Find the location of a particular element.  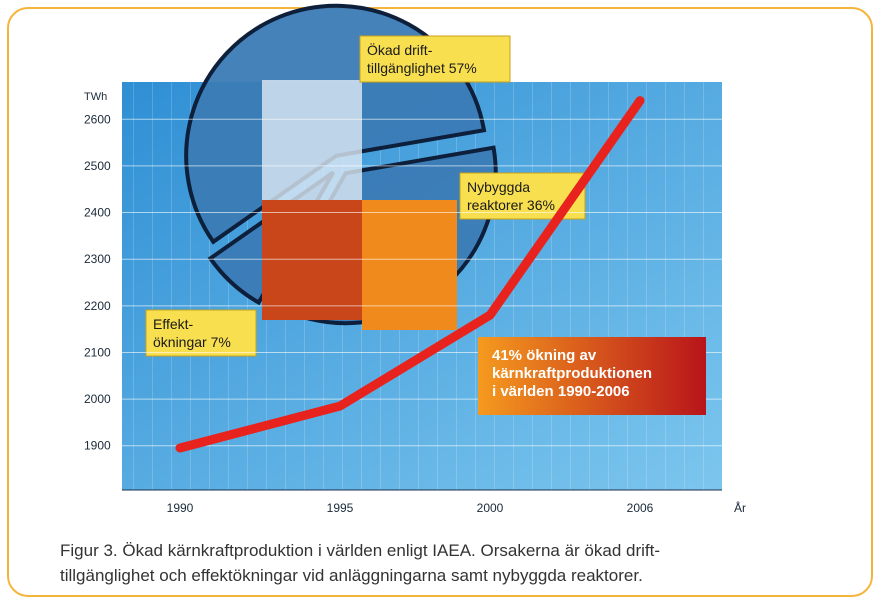

slice-label: reaktorer 36% is located at coordinates (511, 205).